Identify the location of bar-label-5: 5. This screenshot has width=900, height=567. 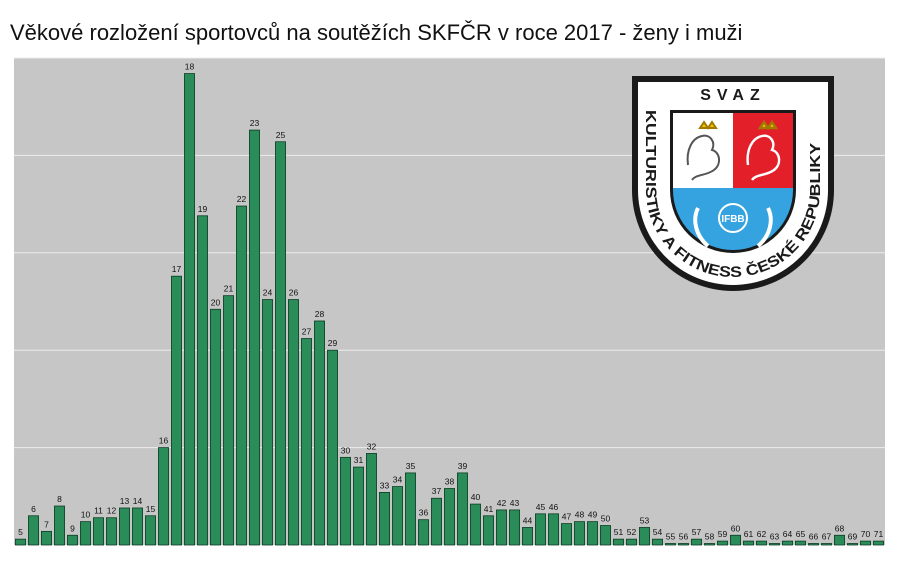
(20, 532).